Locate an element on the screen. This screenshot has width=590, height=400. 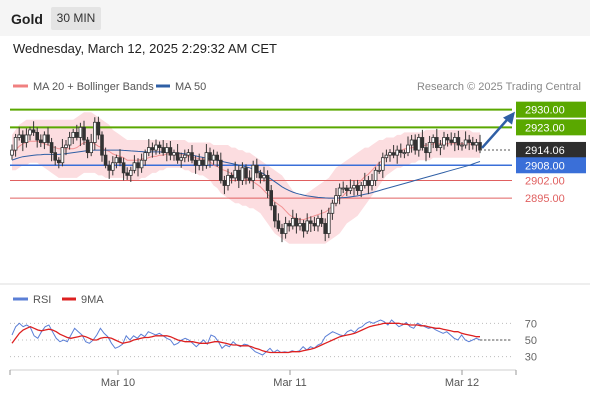
level-label: 2930.00 is located at coordinates (551, 109).